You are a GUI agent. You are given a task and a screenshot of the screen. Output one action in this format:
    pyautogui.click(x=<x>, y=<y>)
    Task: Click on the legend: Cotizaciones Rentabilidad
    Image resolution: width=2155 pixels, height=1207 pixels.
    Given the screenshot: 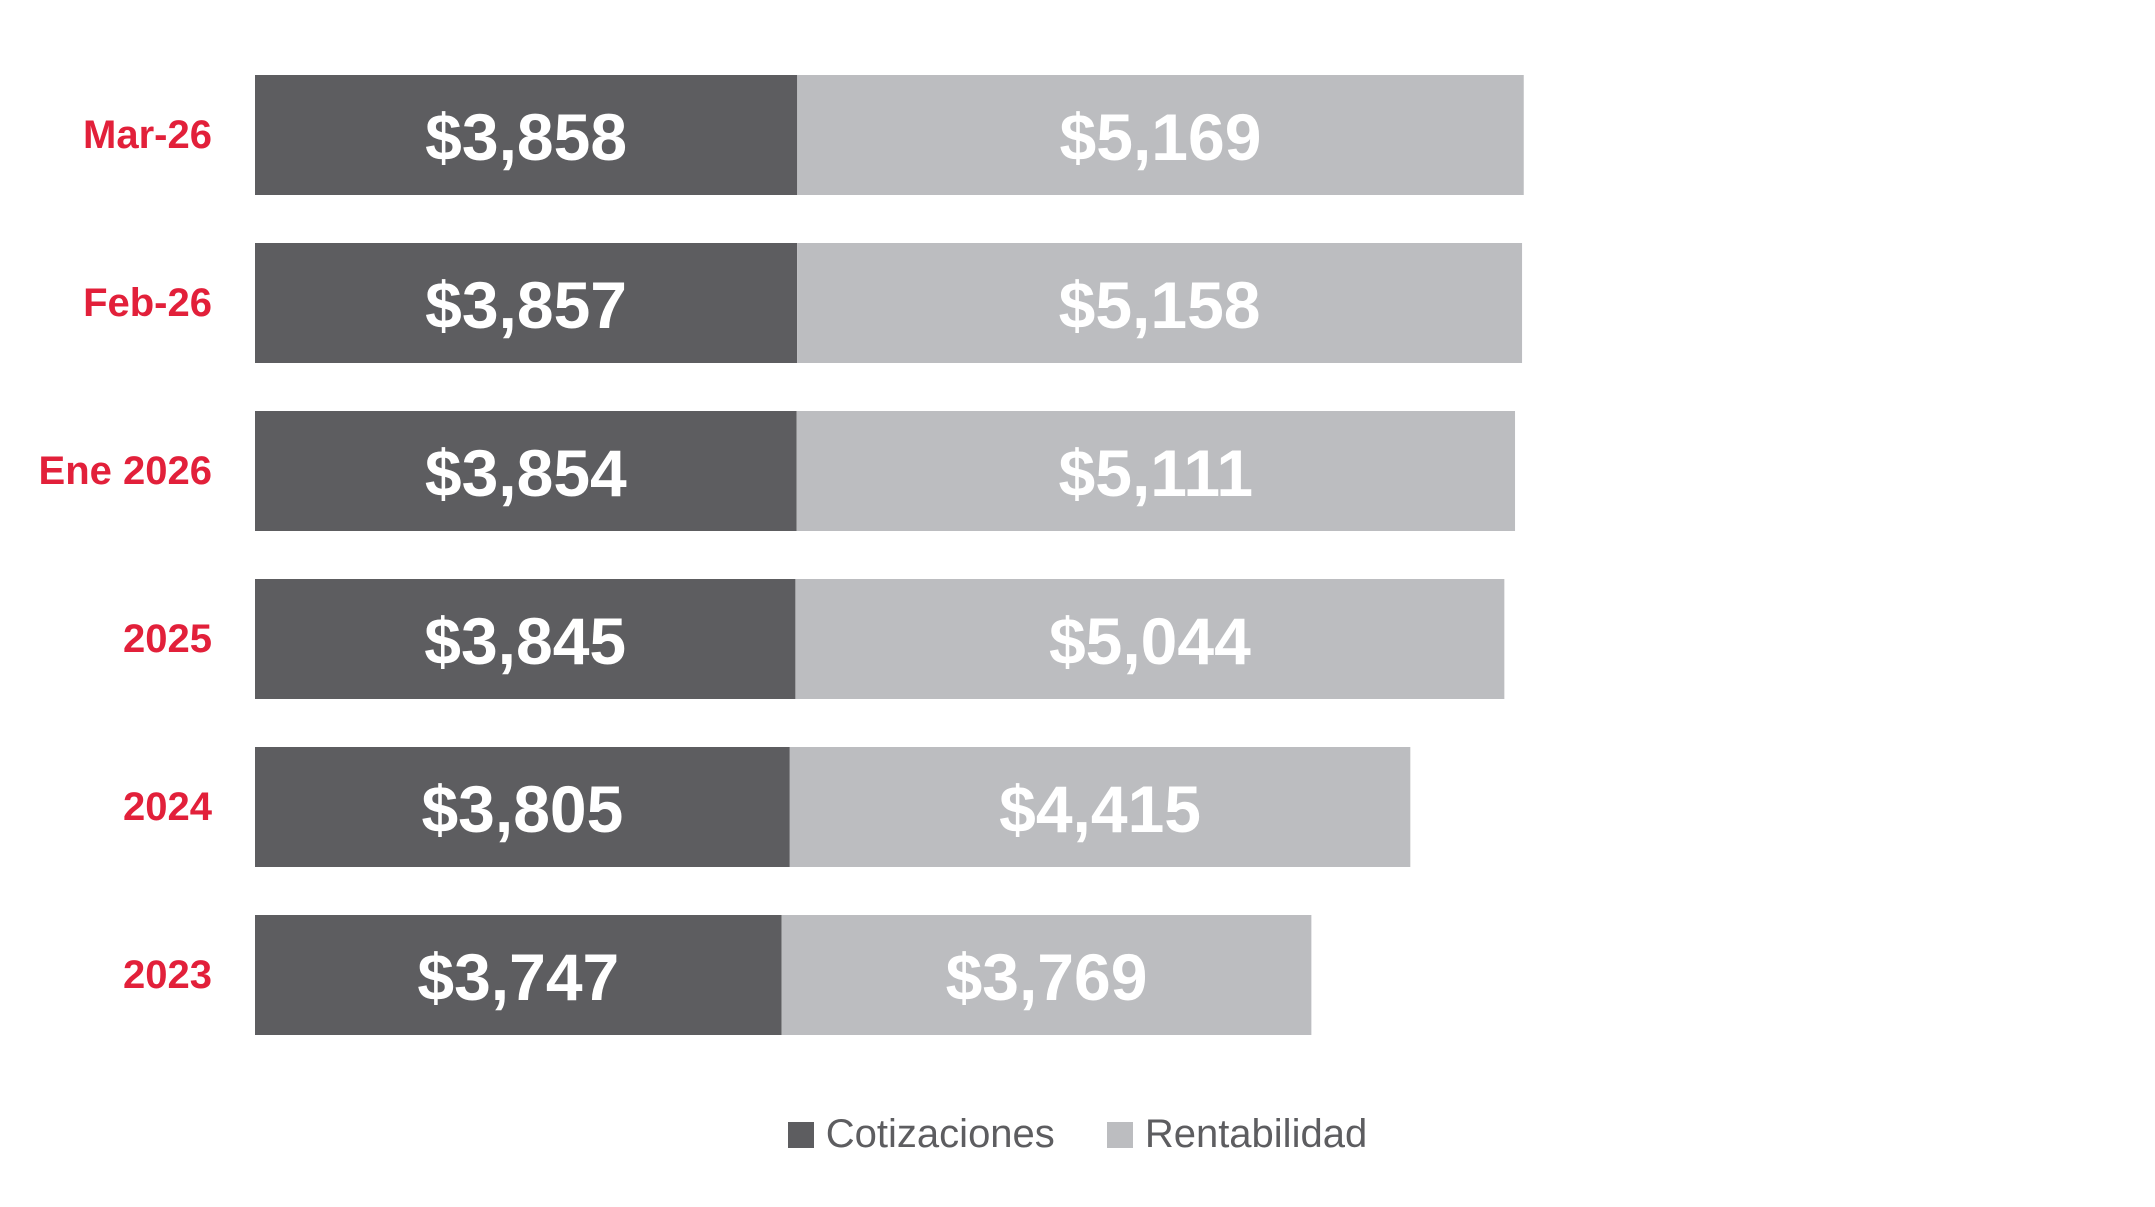 What is the action you would take?
    pyautogui.click(x=1077, y=1134)
    